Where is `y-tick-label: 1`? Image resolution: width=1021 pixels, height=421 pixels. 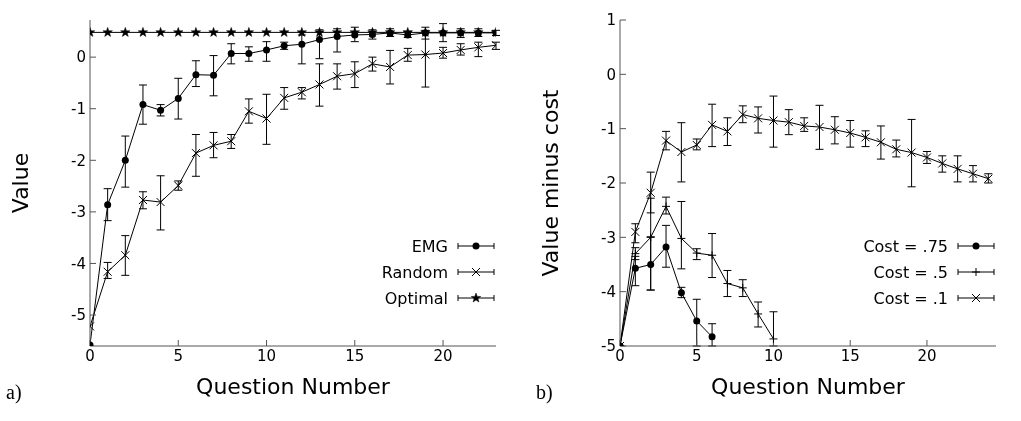 y-tick-label: 1 is located at coordinates (611, 20).